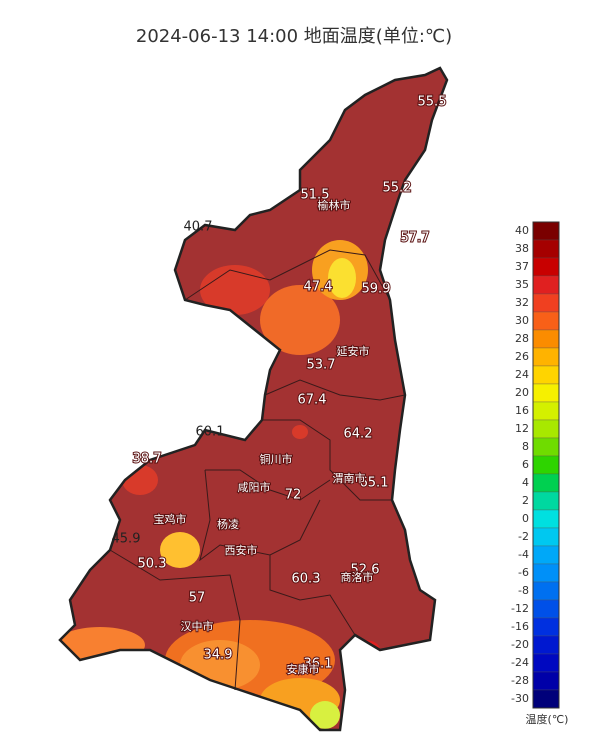 This screenshot has height=752, width=604. Describe the element at coordinates (374, 483) in the screenshot. I see `reading: 65.1` at that location.